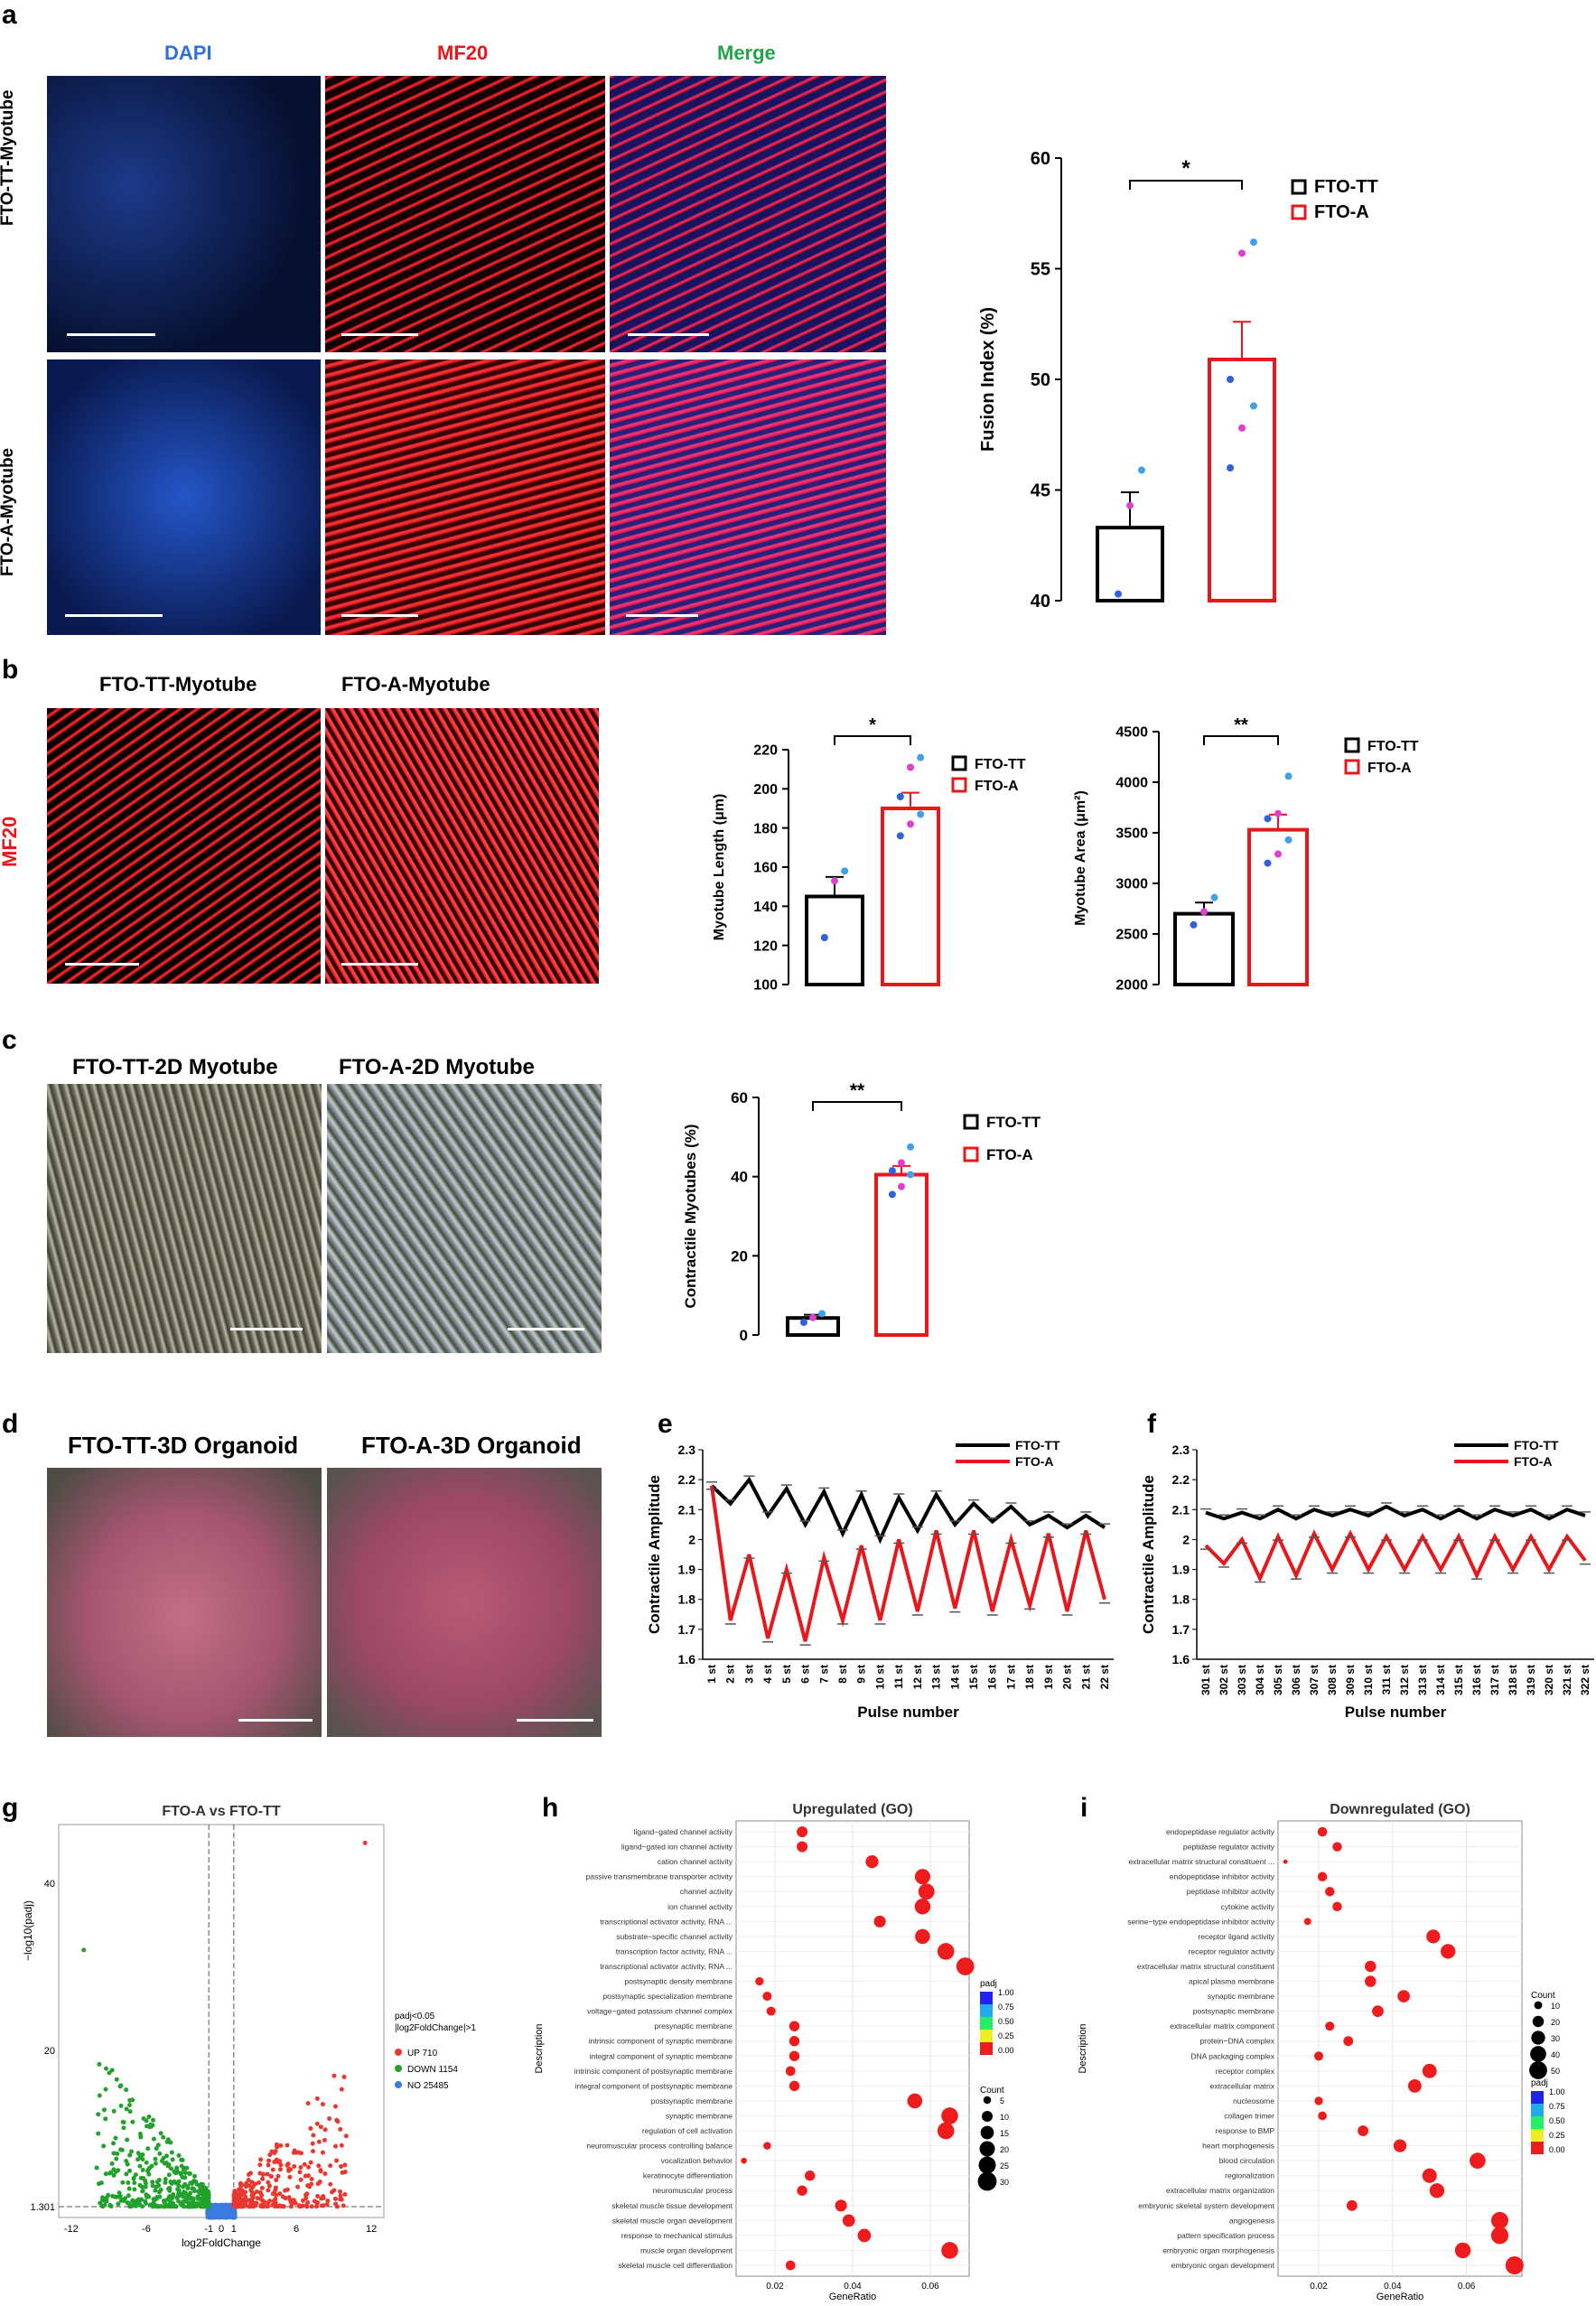 This screenshot has width=1596, height=2306. Describe the element at coordinates (1537, 2097) in the screenshot. I see `color-legend-swatch` at that location.